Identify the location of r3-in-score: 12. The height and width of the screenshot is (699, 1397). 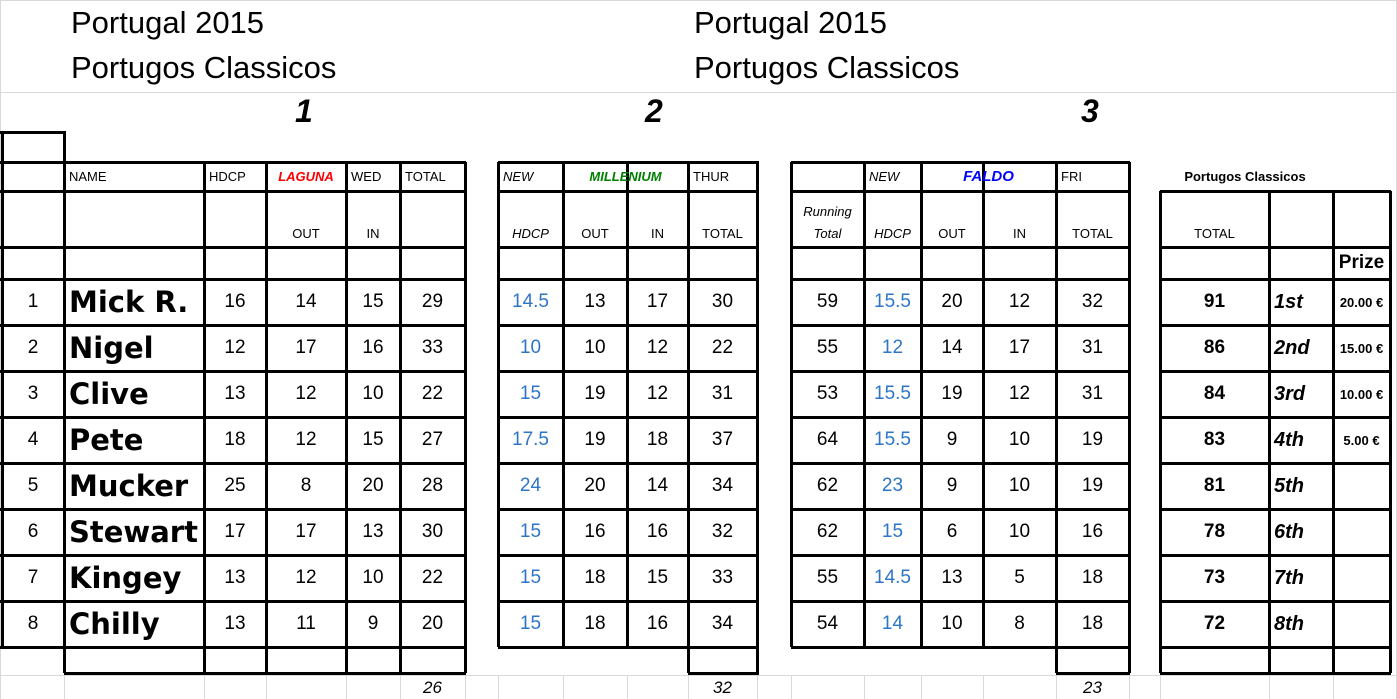
(1019, 301).